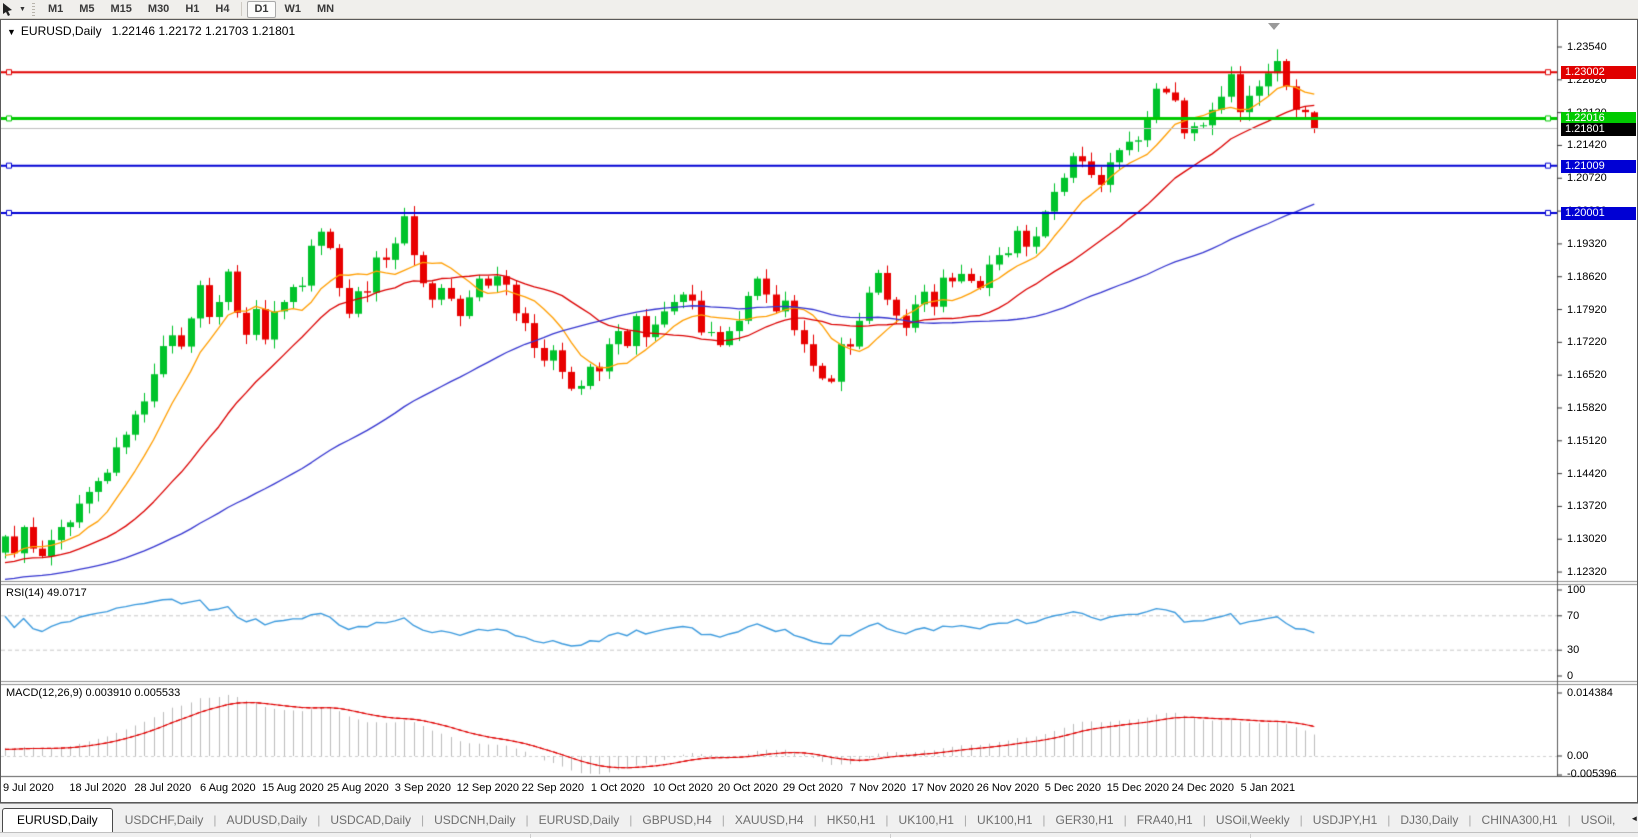  I want to click on price-axis-tick: 1.13720, so click(1587, 506).